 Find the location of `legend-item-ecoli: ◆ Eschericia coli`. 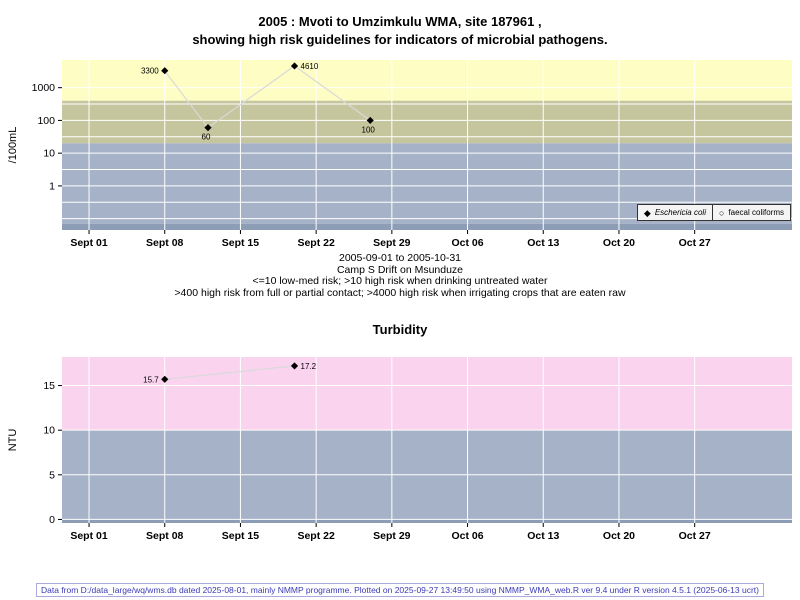

legend-item-ecoli: ◆ Eschericia coli is located at coordinates (674, 212).